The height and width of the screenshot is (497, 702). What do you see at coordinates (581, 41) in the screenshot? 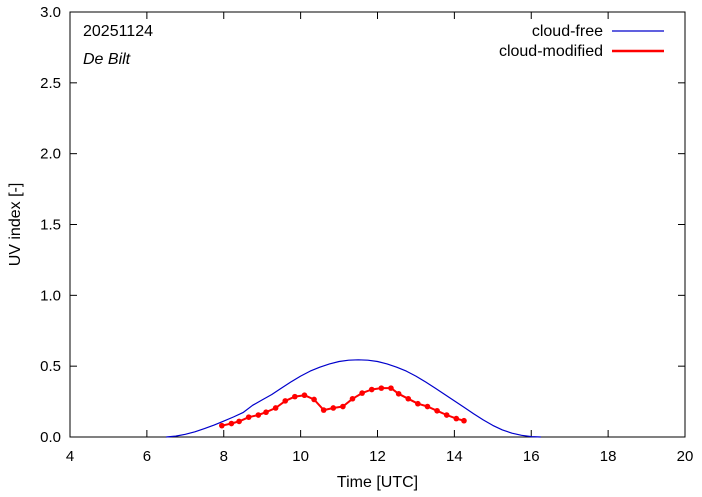
I see `legend: cloud-free cloud-modified` at bounding box center [581, 41].